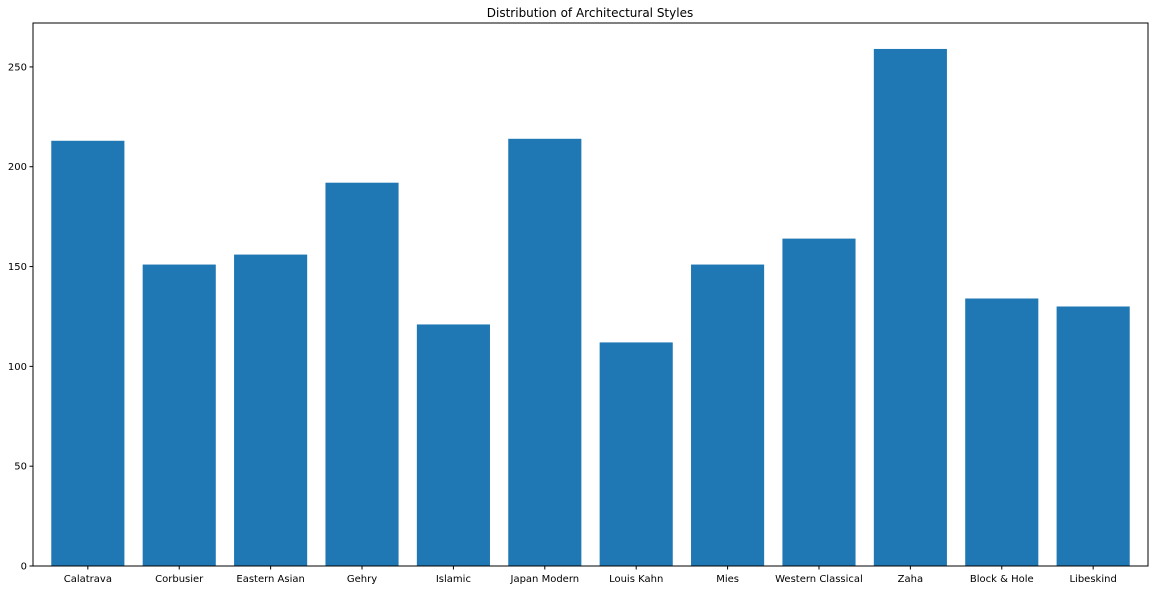 The height and width of the screenshot is (590, 1159). Describe the element at coordinates (88, 579) in the screenshot. I see `x-tick-label: Calatrava` at that location.